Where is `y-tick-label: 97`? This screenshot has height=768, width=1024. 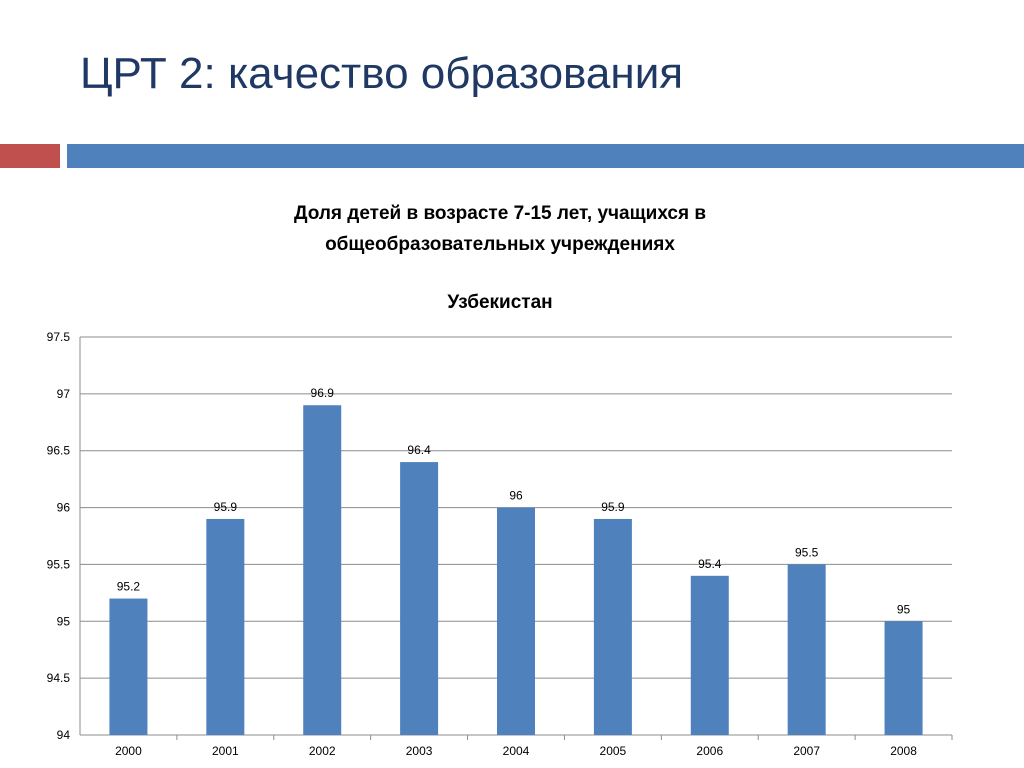
y-tick-label: 97 is located at coordinates (64, 394).